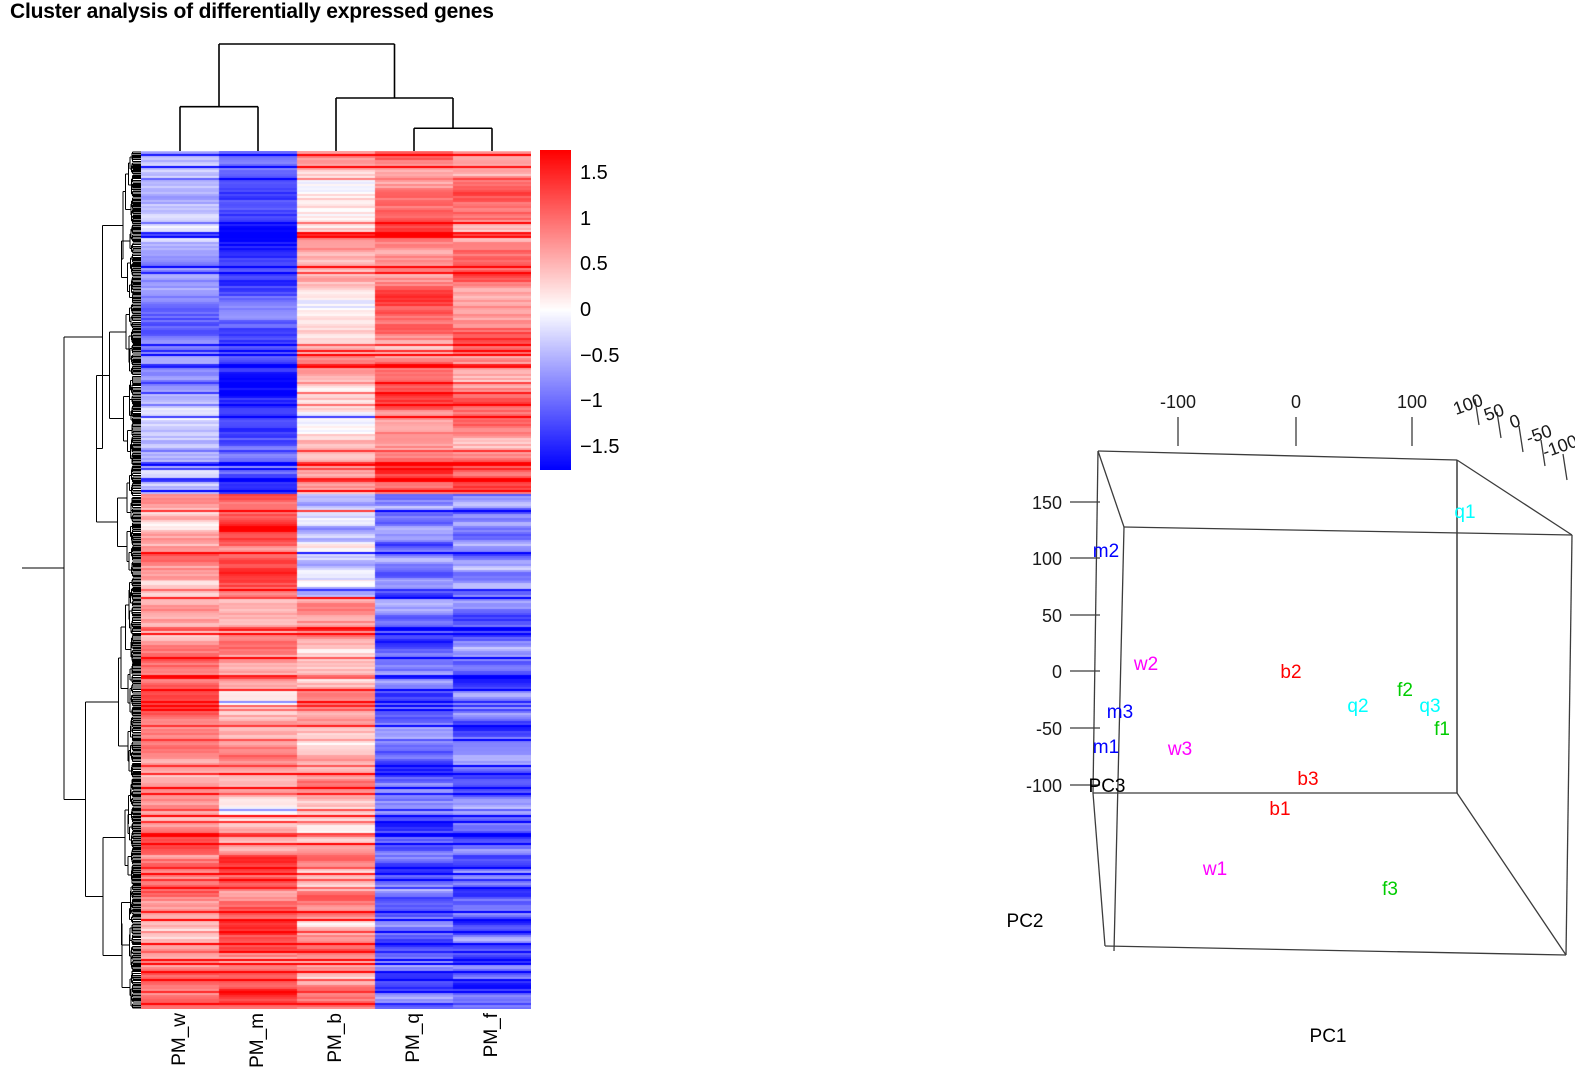  I want to click on colorbar-tick-label: −1.5, so click(600, 447).